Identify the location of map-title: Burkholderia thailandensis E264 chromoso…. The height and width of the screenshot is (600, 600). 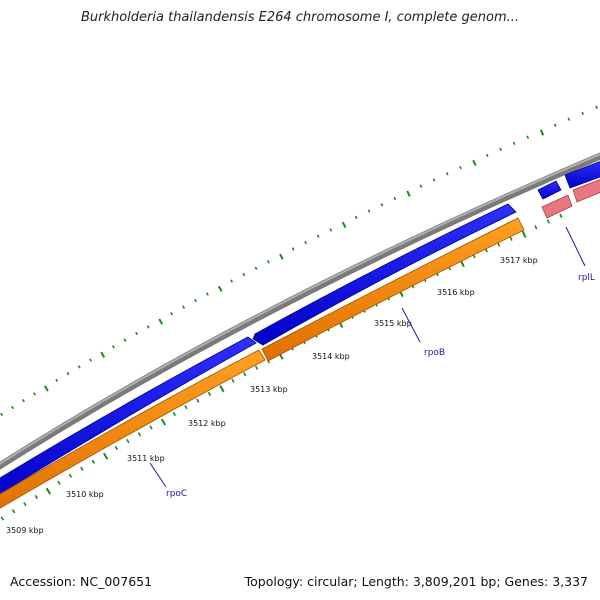
(300, 17).